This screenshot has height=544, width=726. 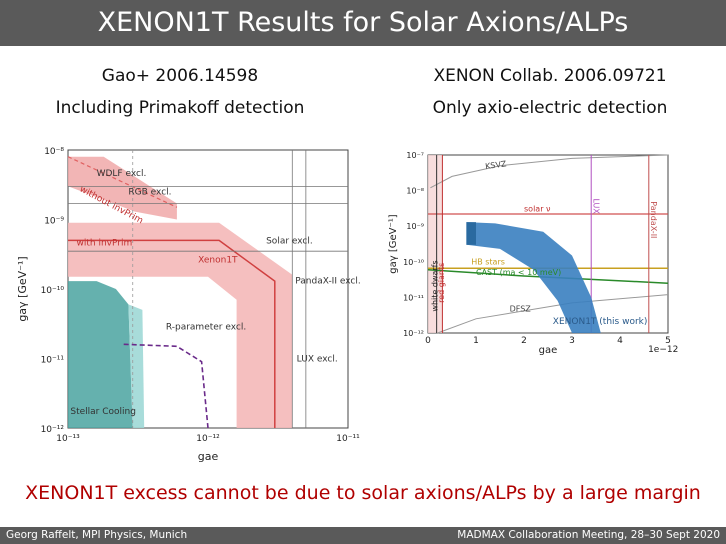 I want to click on label-without-invprim: without invPrim, so click(x=111, y=205).